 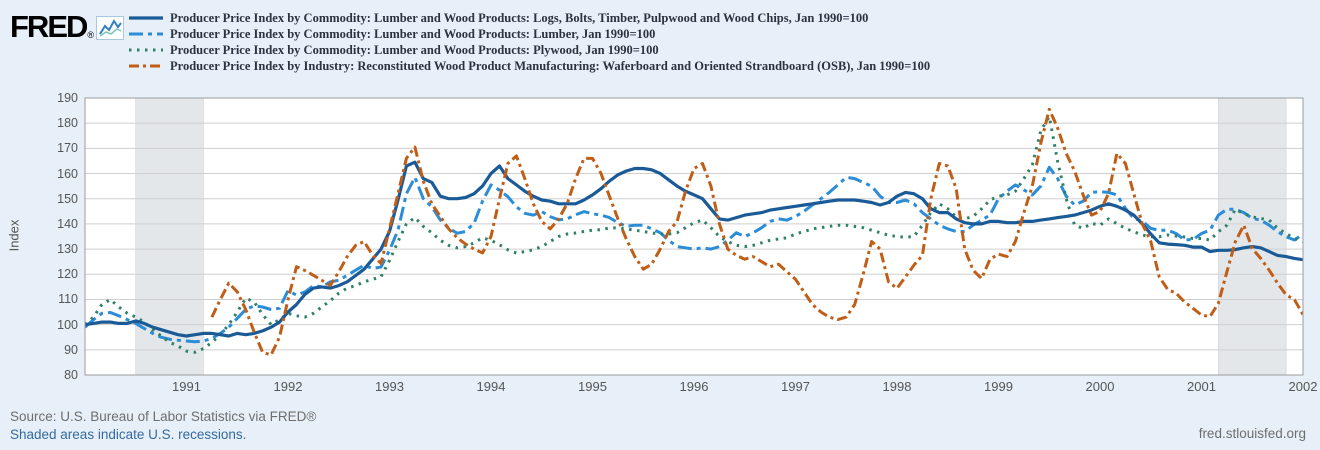 I want to click on x-tick-label: 1996, so click(x=694, y=386).